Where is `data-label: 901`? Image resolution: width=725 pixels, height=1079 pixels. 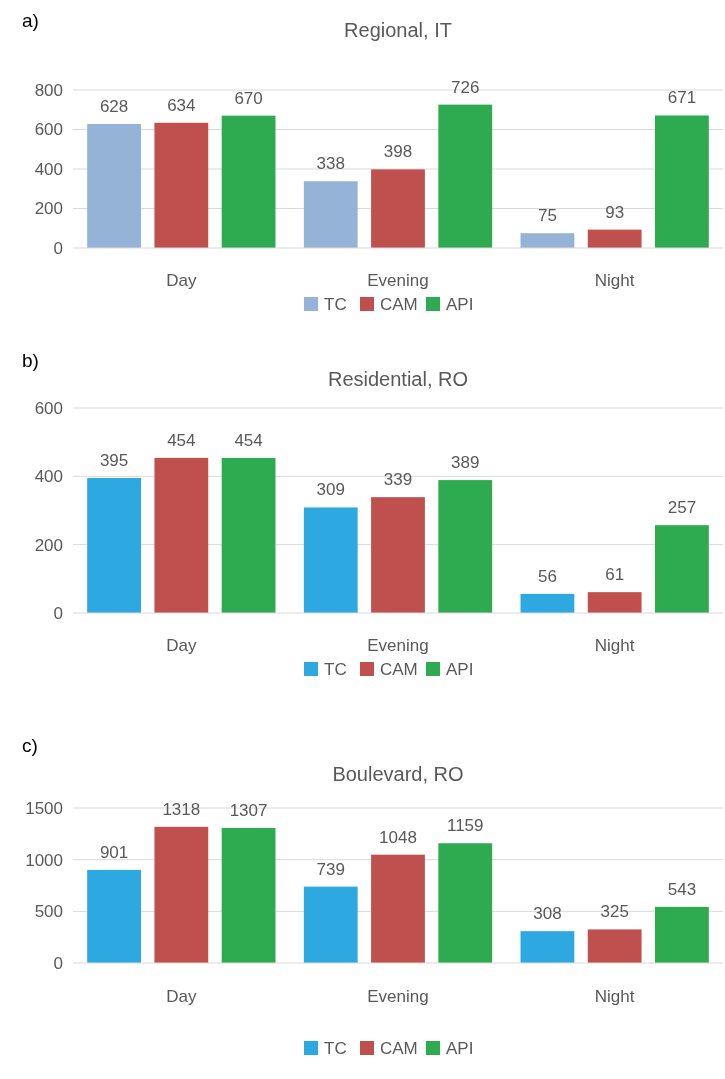
data-label: 901 is located at coordinates (114, 852).